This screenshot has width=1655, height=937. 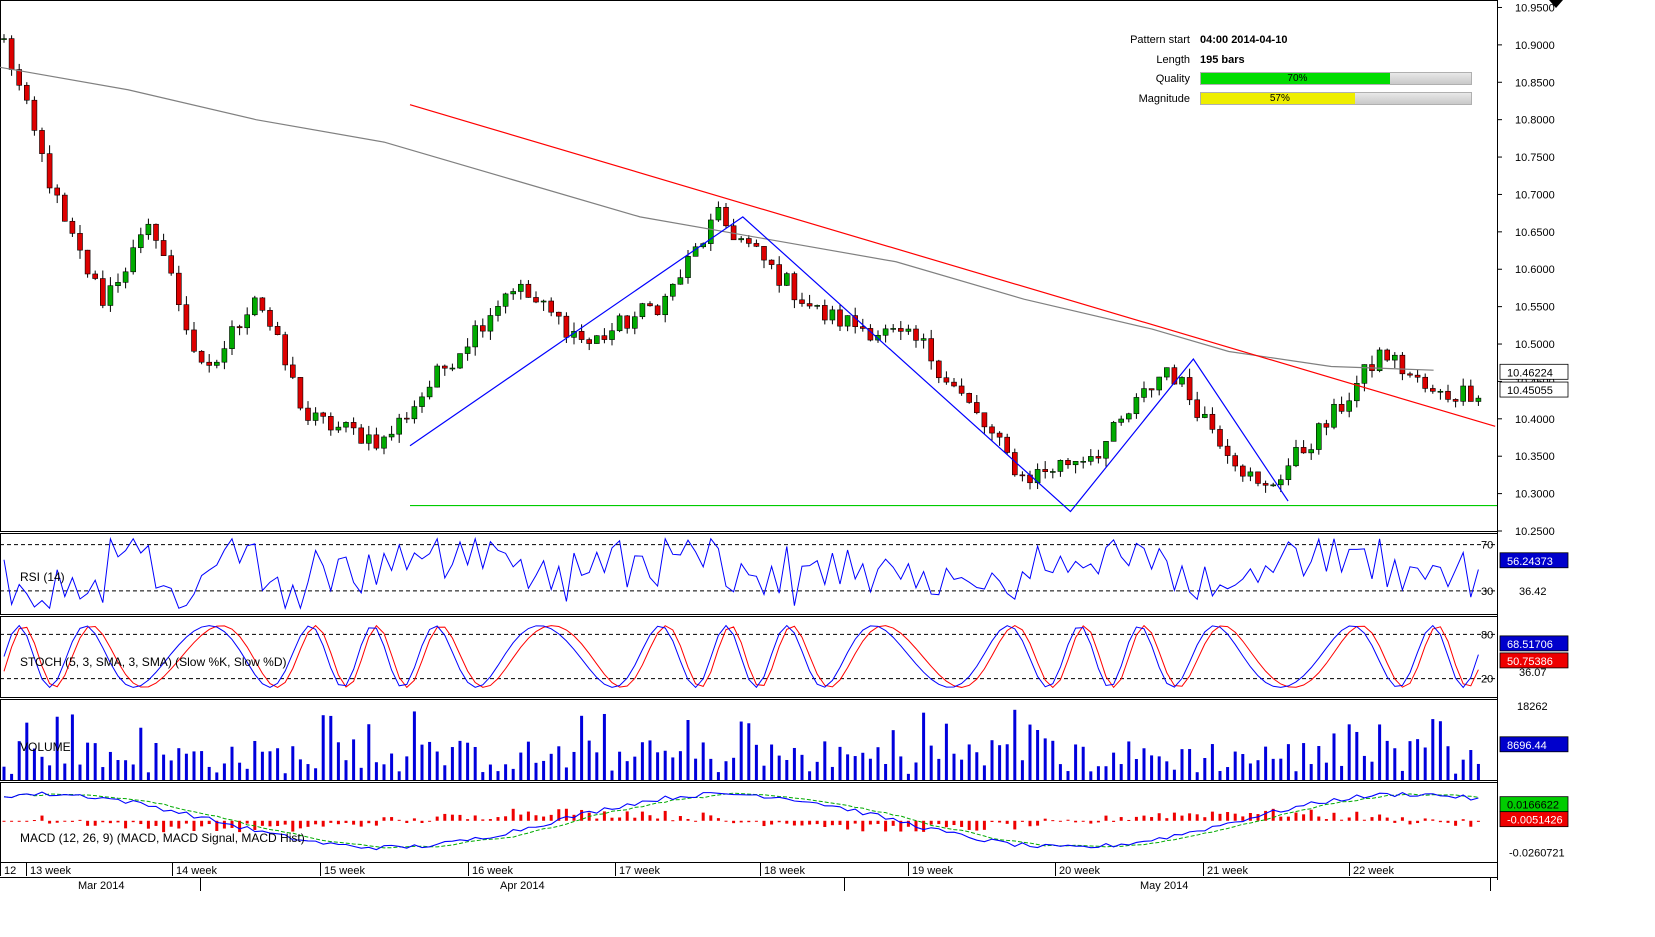 I want to click on week-label: 19 week, so click(x=932, y=871).